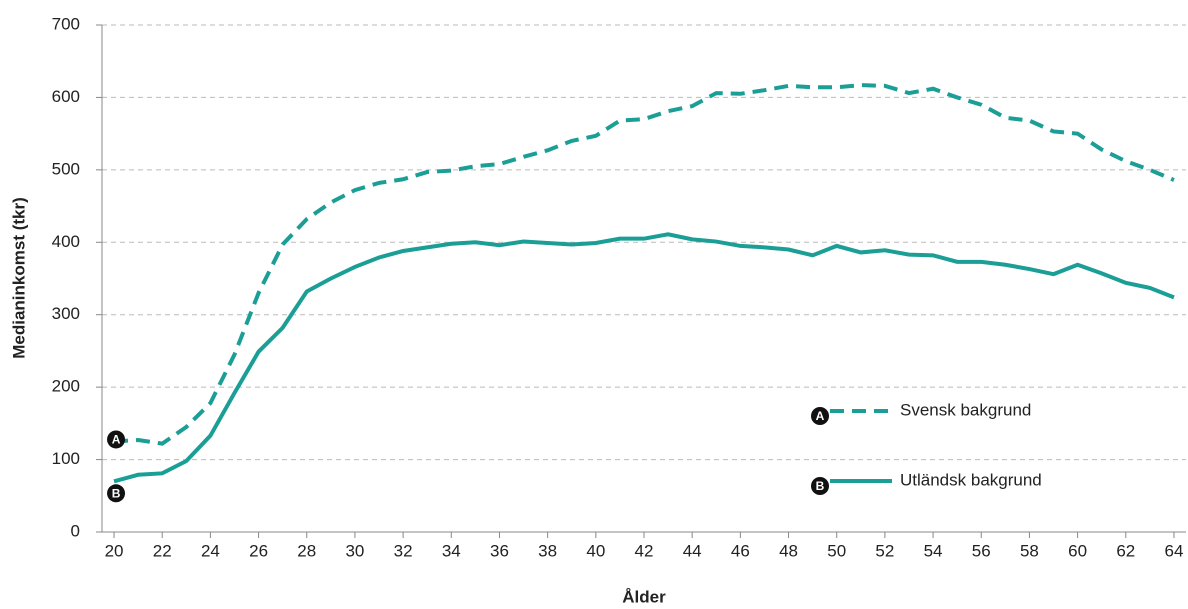  I want to click on y-tick-label: 100, so click(66, 458).